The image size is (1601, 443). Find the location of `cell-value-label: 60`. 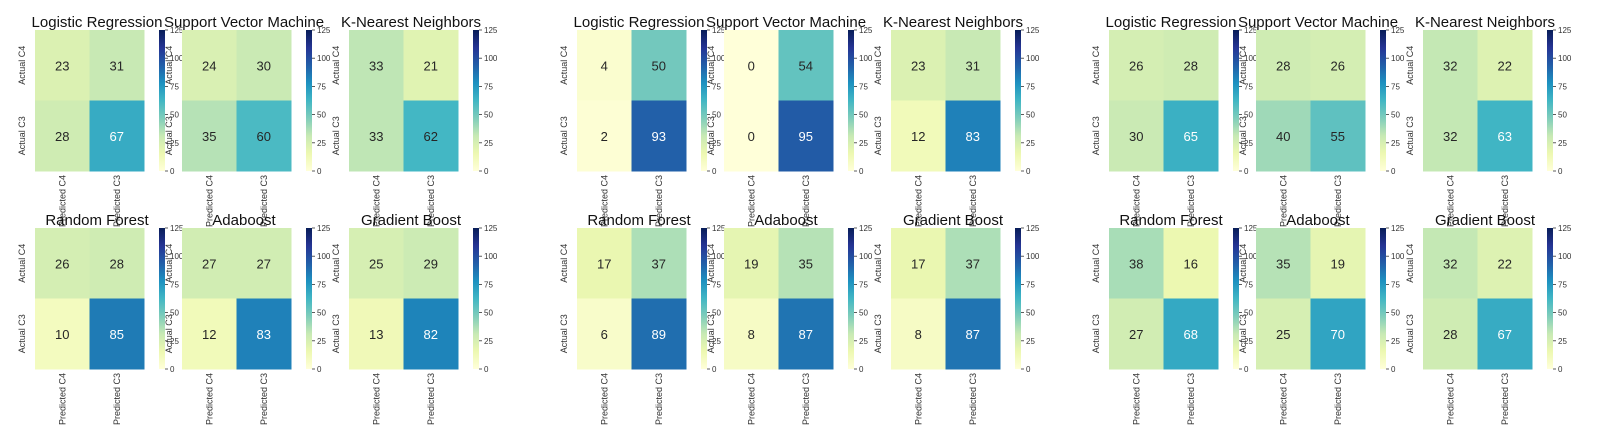

cell-value-label: 60 is located at coordinates (264, 136).